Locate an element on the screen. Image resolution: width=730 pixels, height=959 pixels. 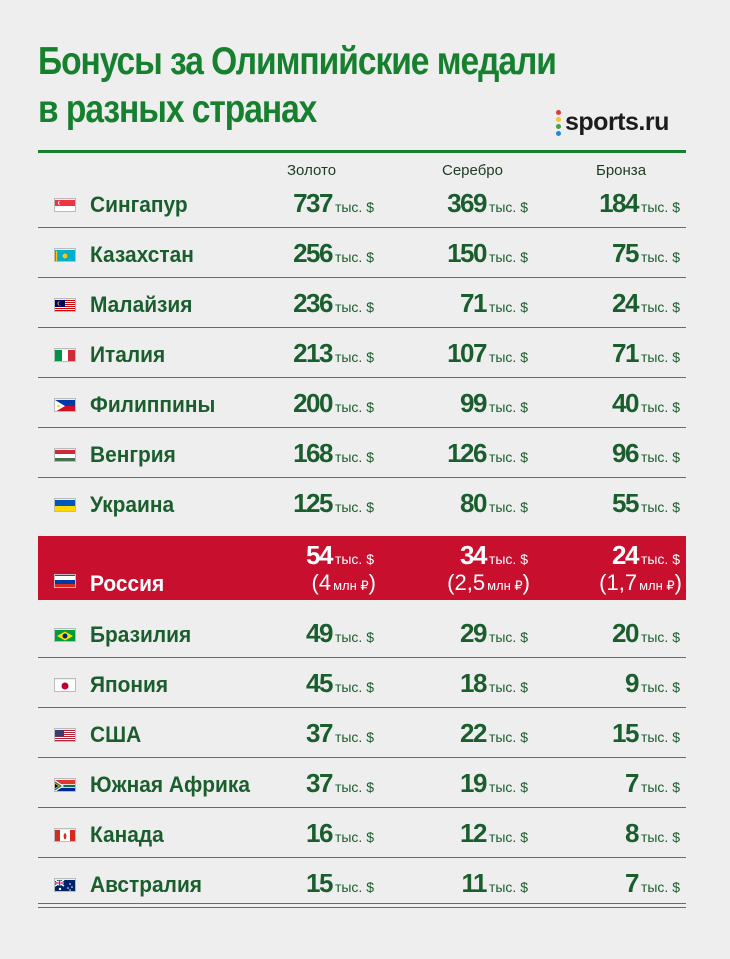
silver-bonus-value: 18 тыс. $ is located at coordinates (494, 683).